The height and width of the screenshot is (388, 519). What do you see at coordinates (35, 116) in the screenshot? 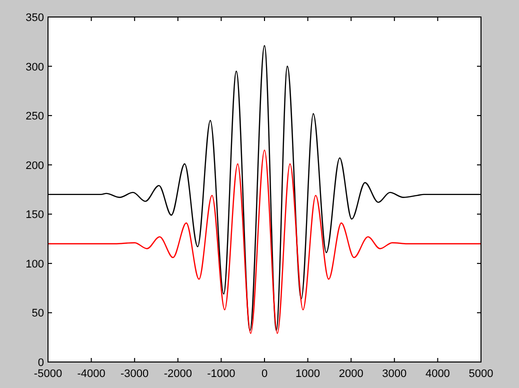
I see `y-tick-label: 250` at bounding box center [35, 116].